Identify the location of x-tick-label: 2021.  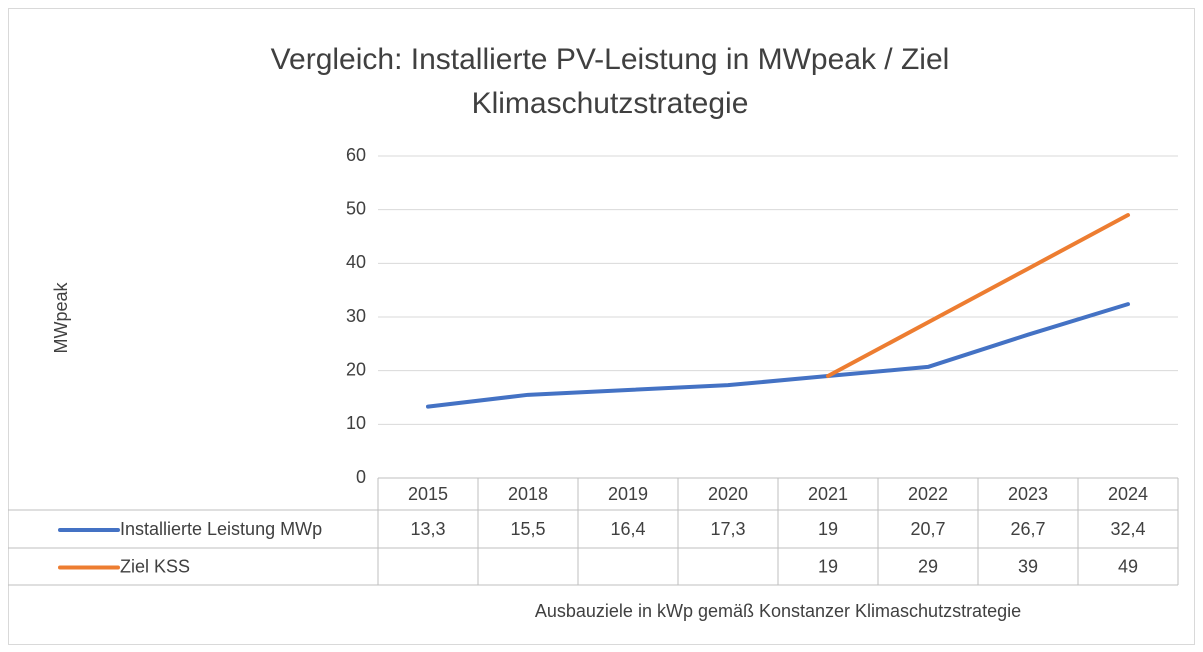
(828, 494).